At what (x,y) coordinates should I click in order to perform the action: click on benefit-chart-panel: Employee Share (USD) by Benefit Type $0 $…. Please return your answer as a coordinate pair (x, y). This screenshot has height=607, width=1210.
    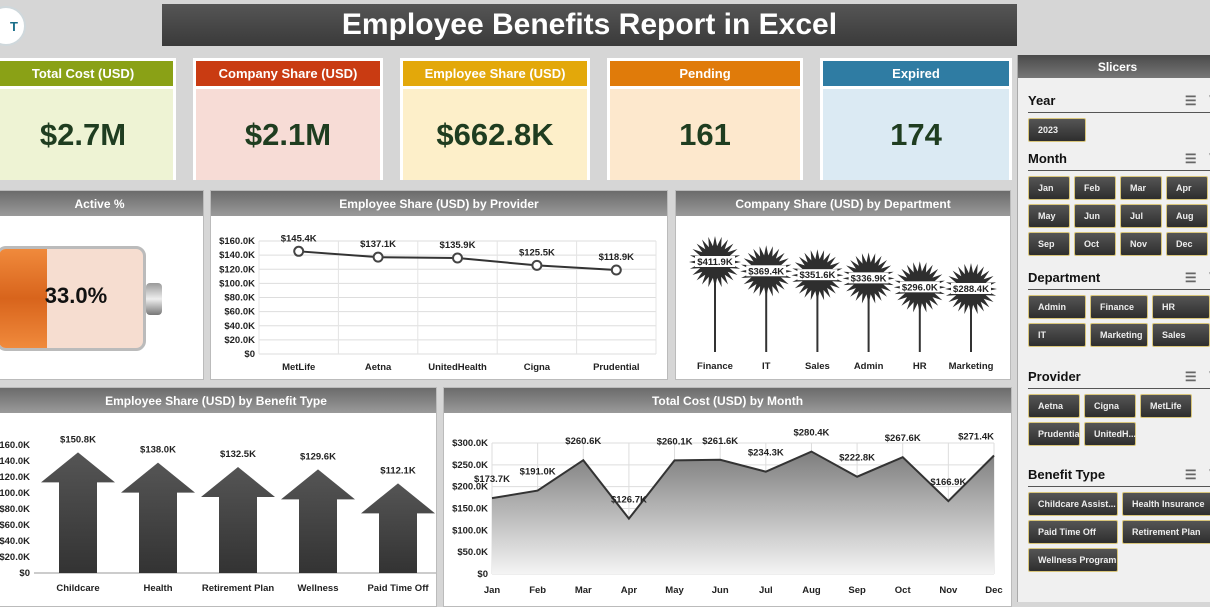
    Looking at the image, I should click on (218, 497).